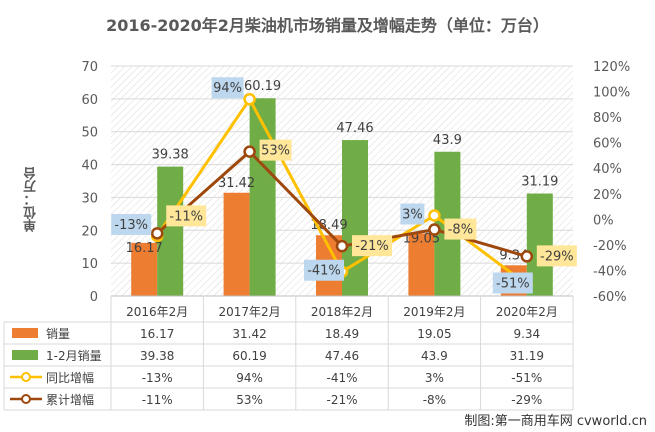  I want to click on bar-cumulative-label: 39.38, so click(170, 155).